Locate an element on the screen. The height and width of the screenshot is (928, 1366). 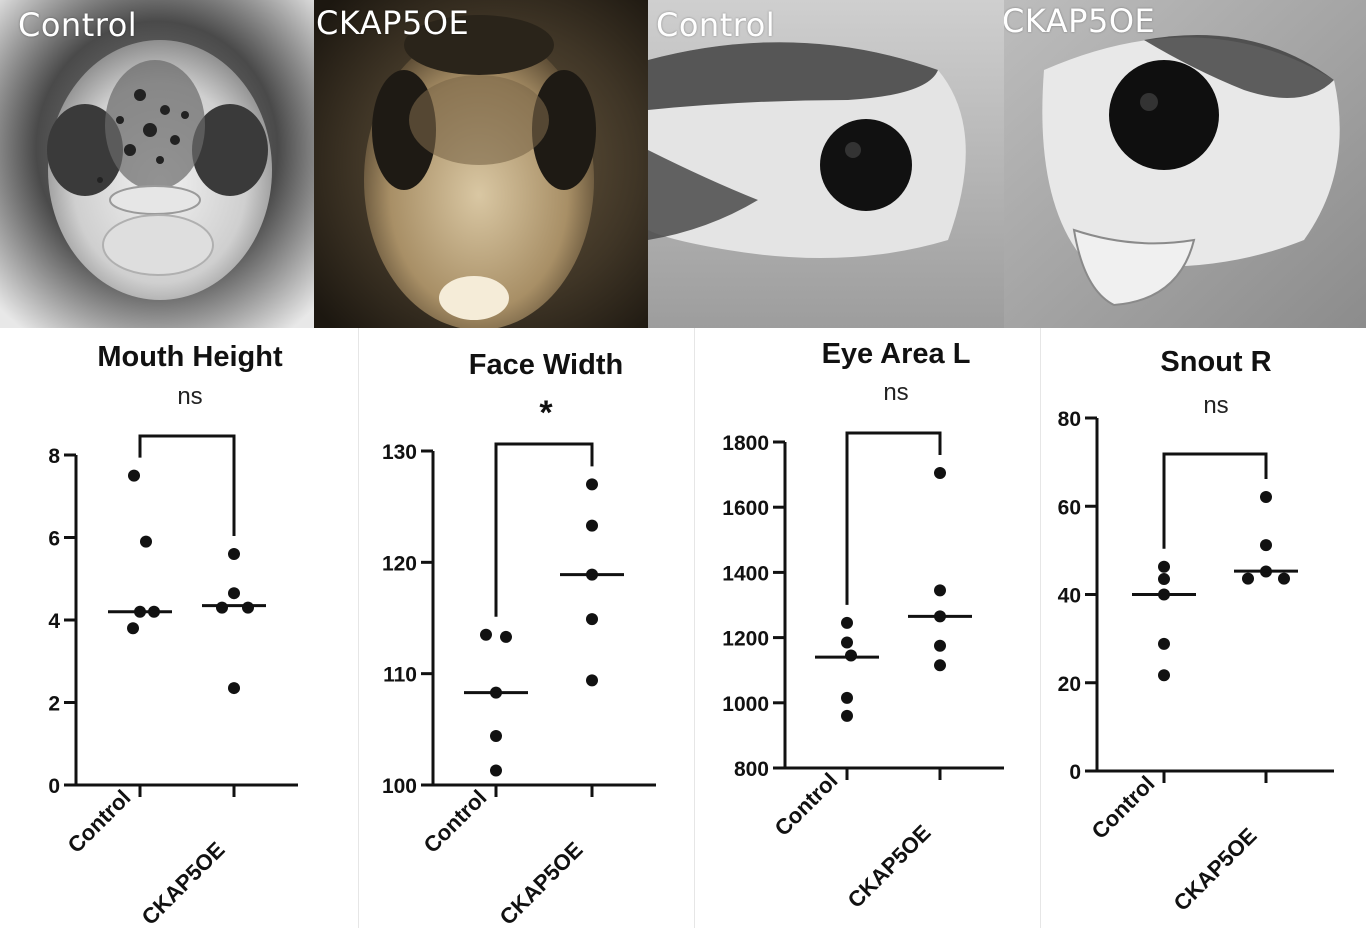
ckap5oe-lateral-image is located at coordinates (1185, 164).